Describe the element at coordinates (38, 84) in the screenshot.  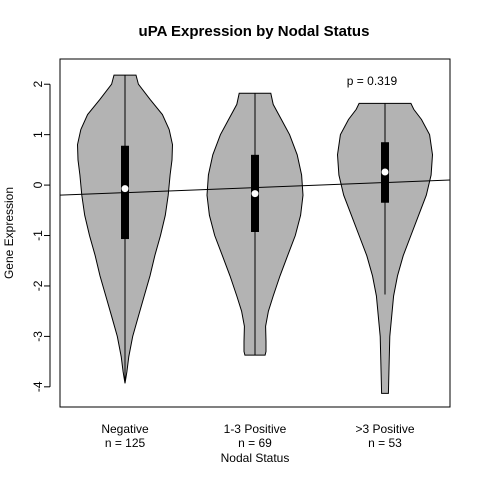
I see `y-tick-label: 2` at that location.